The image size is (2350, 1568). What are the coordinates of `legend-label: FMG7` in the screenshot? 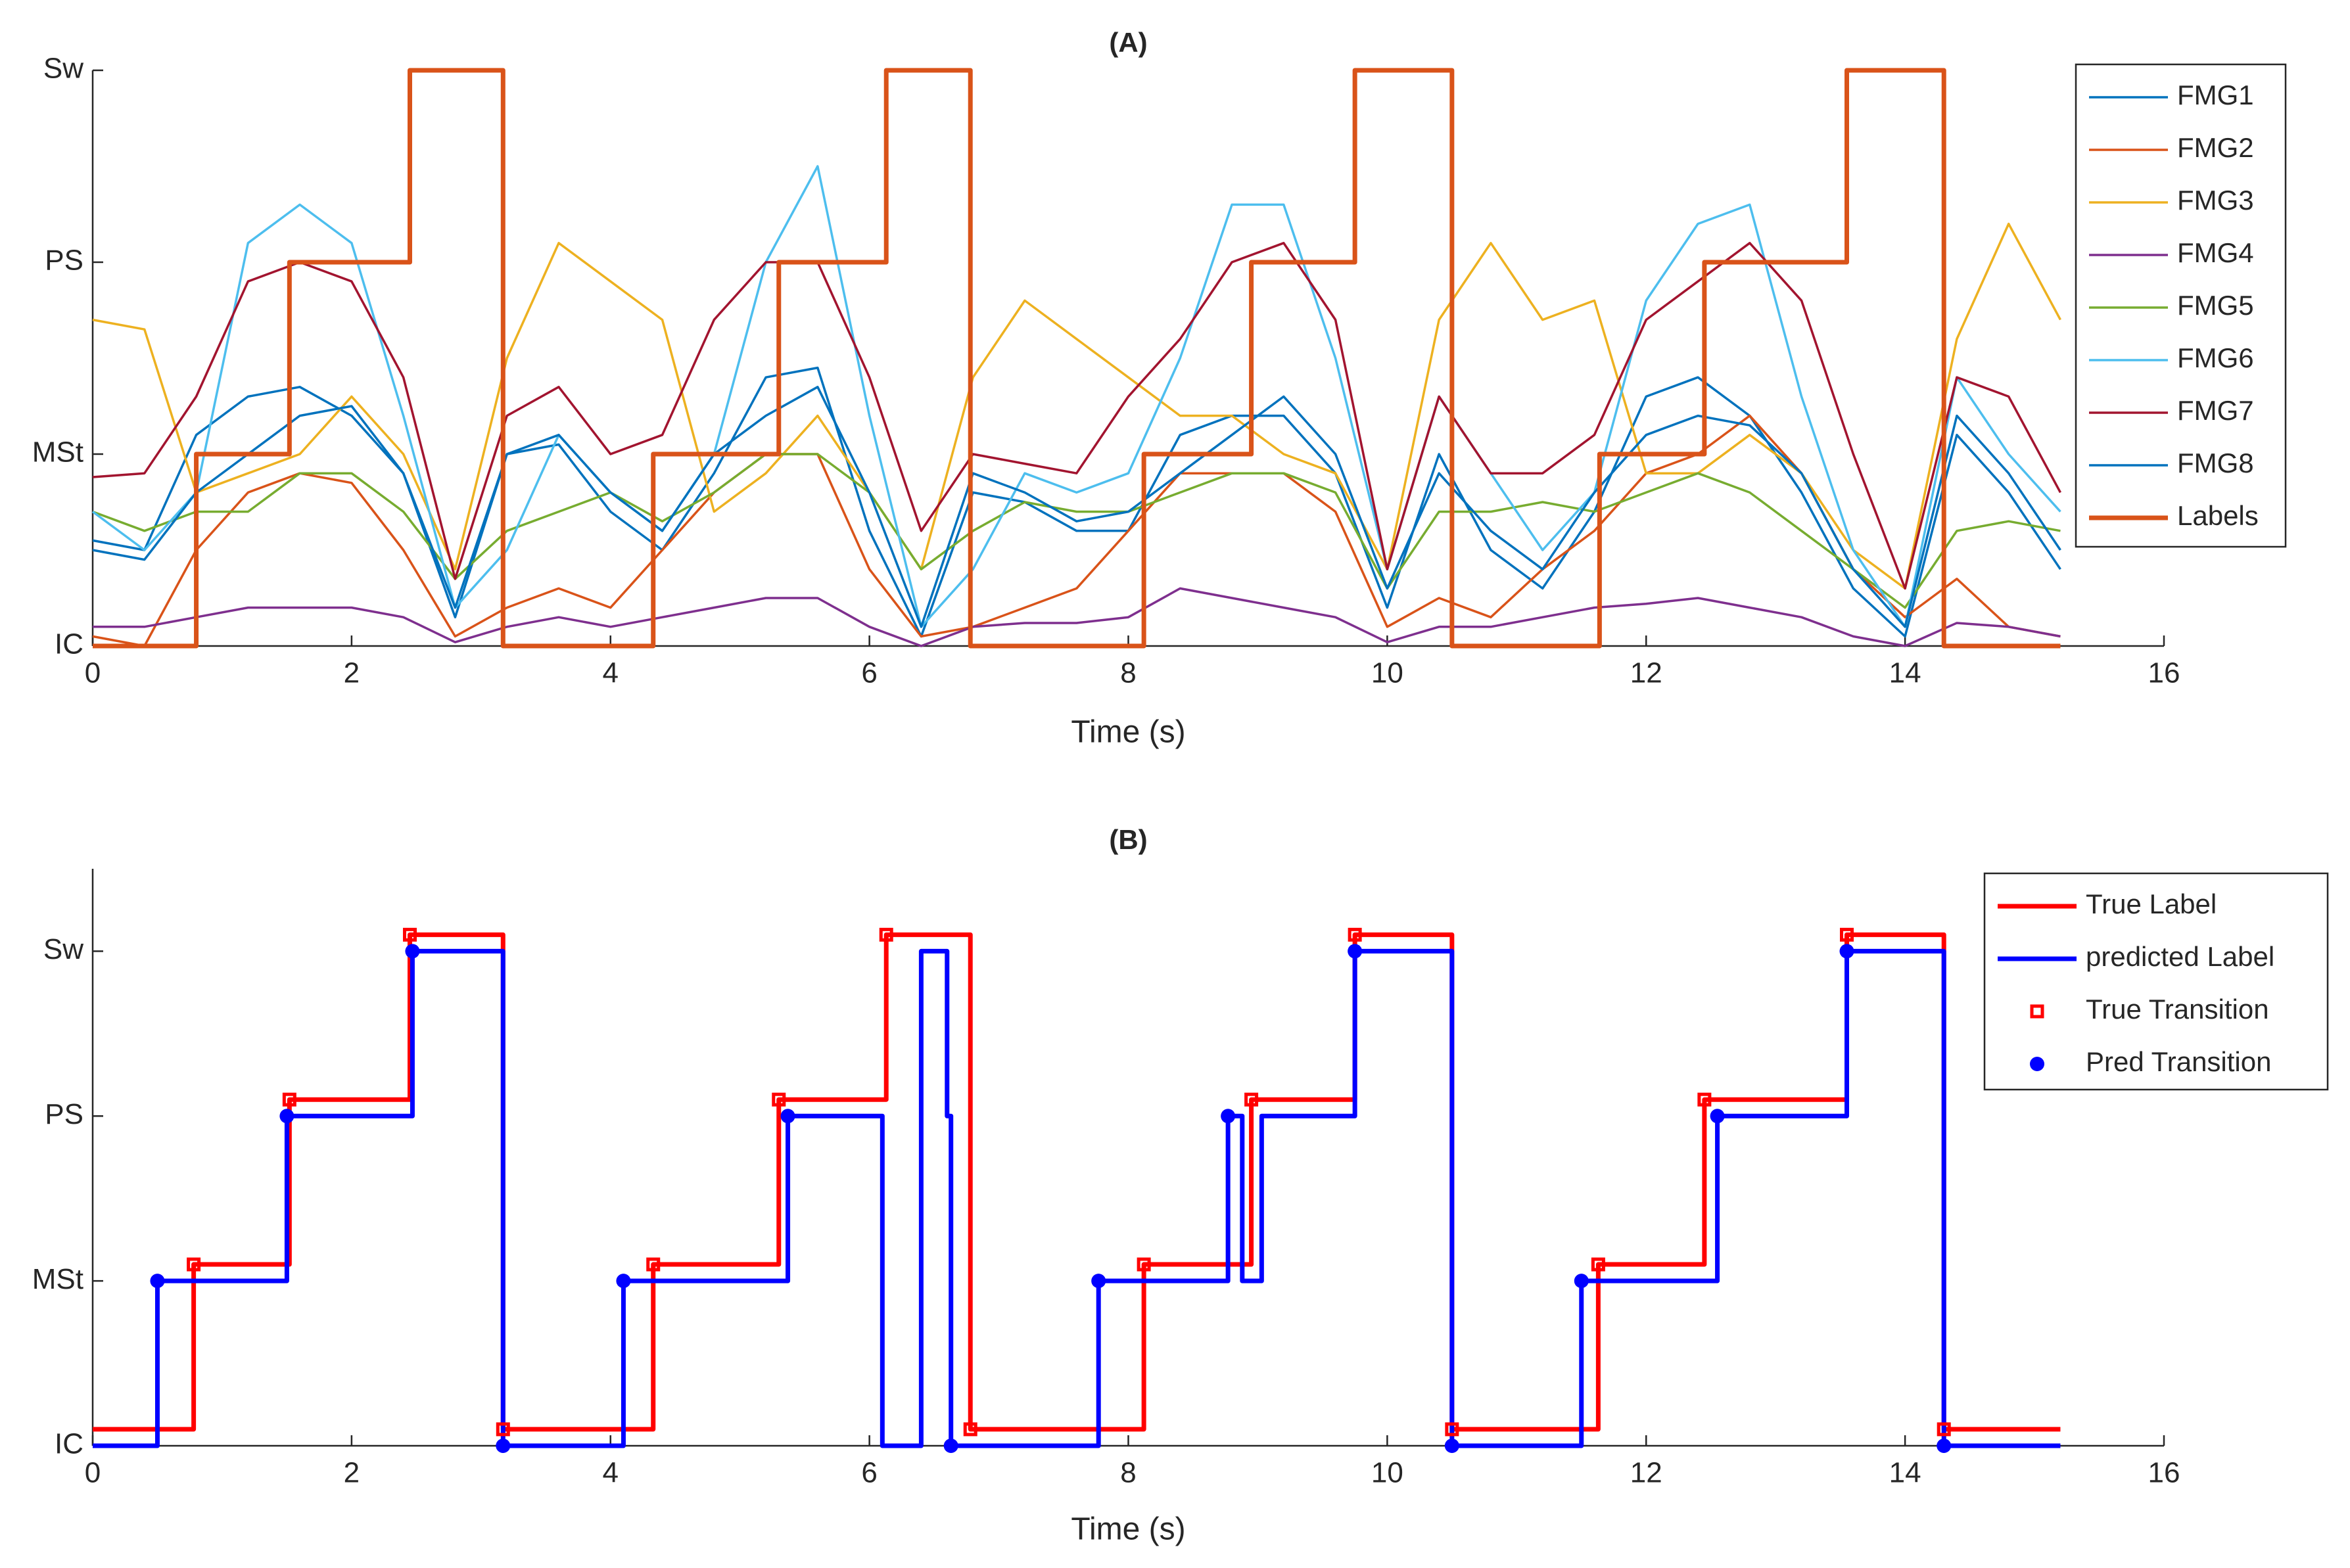 It's located at (2215, 410).